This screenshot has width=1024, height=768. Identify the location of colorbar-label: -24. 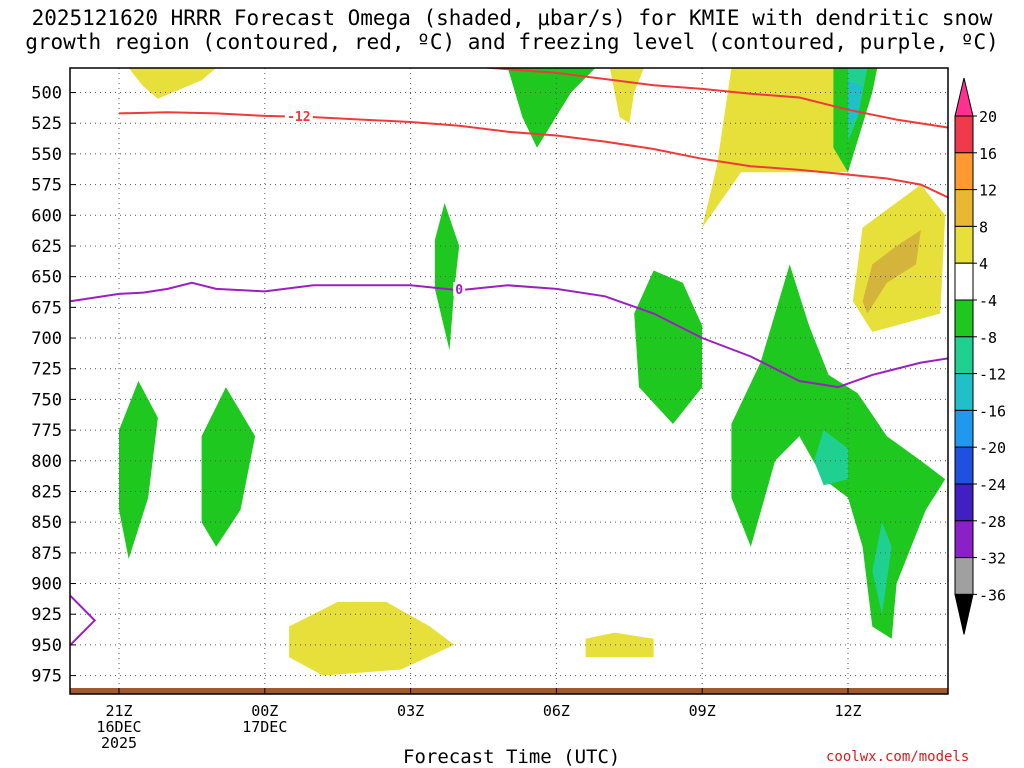
(992, 485).